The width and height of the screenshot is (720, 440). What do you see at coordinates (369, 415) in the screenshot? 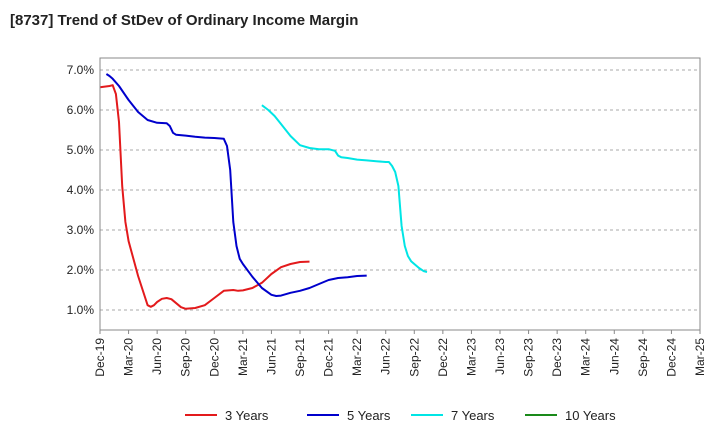
I see `legend-label: 5 Years` at bounding box center [369, 415].